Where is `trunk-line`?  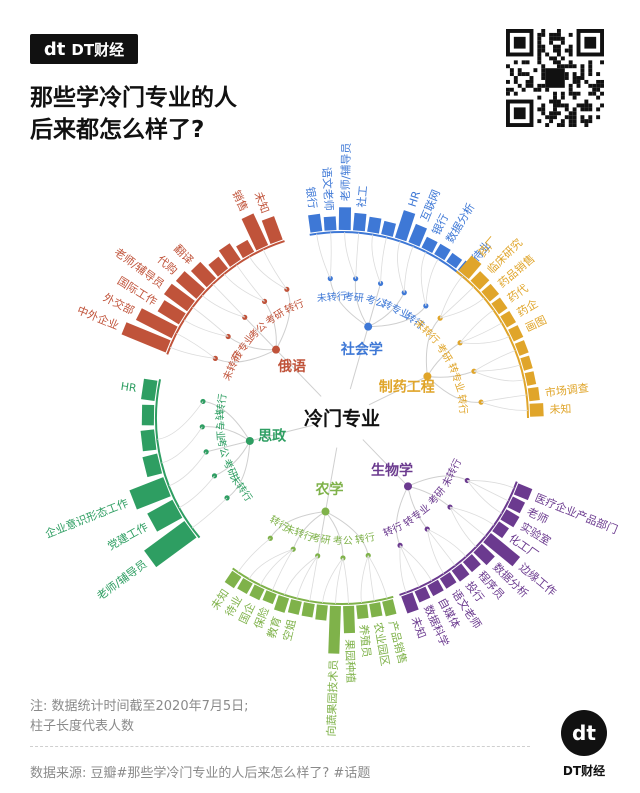
trunk-line is located at coordinates (281, 433).